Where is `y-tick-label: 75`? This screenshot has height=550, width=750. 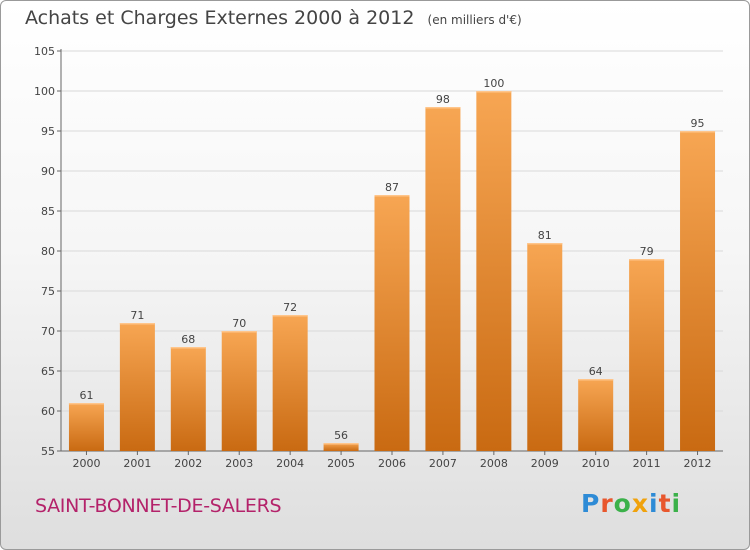
y-tick-label: 75 is located at coordinates (48, 291).